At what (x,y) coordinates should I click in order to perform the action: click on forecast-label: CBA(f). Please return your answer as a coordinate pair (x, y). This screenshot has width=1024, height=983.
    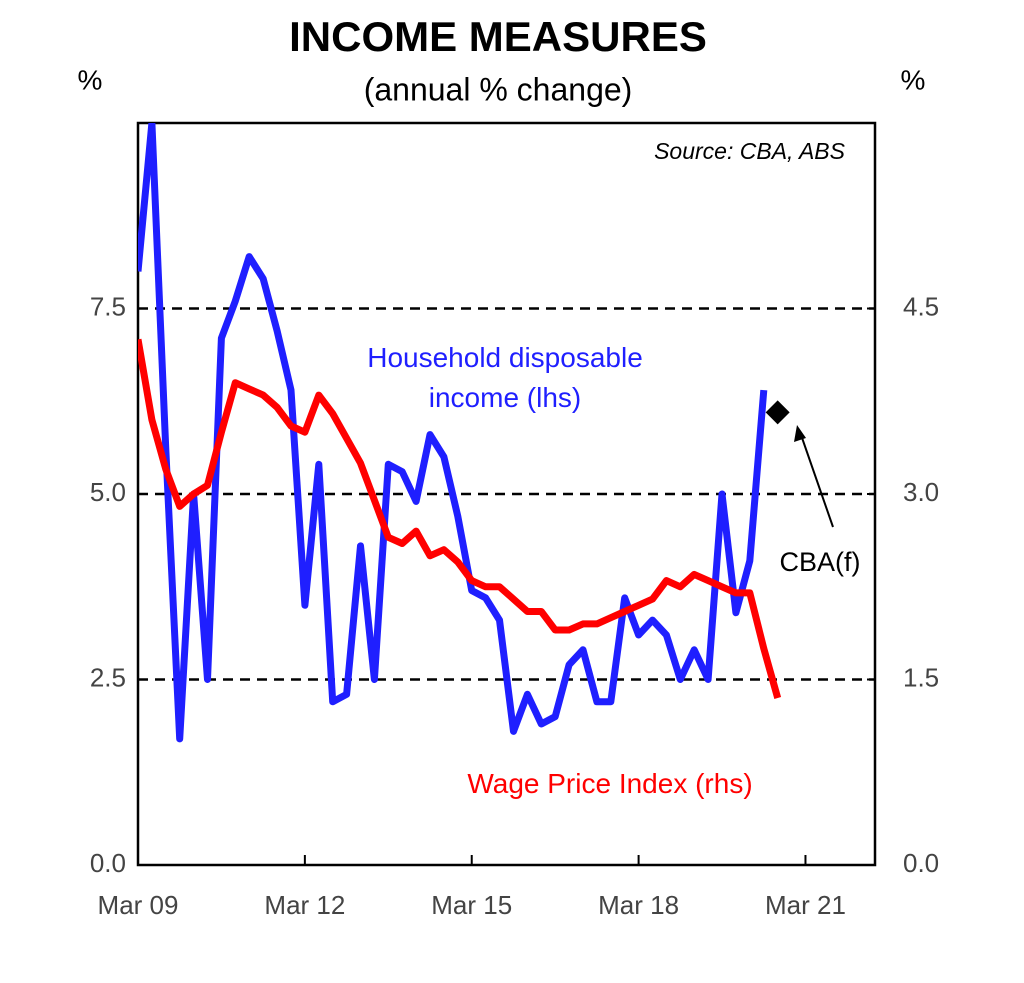
    Looking at the image, I should click on (820, 562).